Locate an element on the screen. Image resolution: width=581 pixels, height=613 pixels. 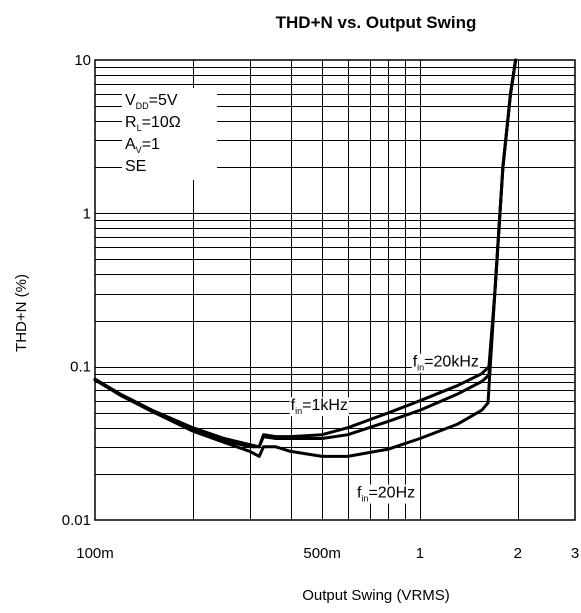
x-tick-labels: 100m 500m 1 2 3 is located at coordinates (327, 553).